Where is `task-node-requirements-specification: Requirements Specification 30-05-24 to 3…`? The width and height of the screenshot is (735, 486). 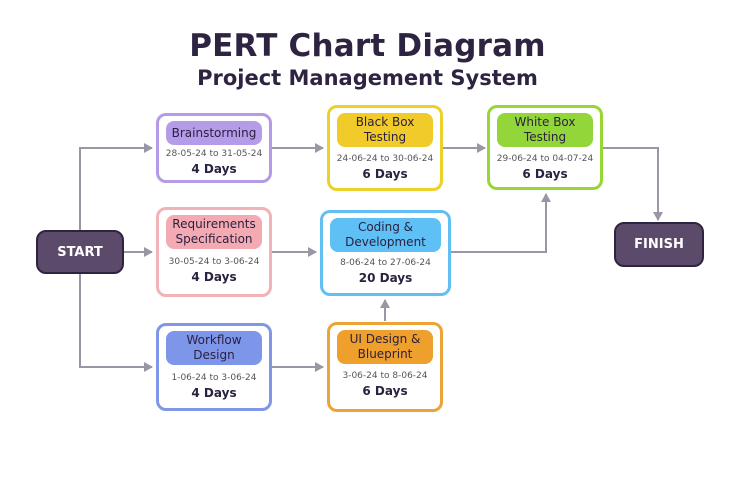
task-node-requirements-specification: Requirements Specification 30-05-24 to 3… is located at coordinates (214, 252).